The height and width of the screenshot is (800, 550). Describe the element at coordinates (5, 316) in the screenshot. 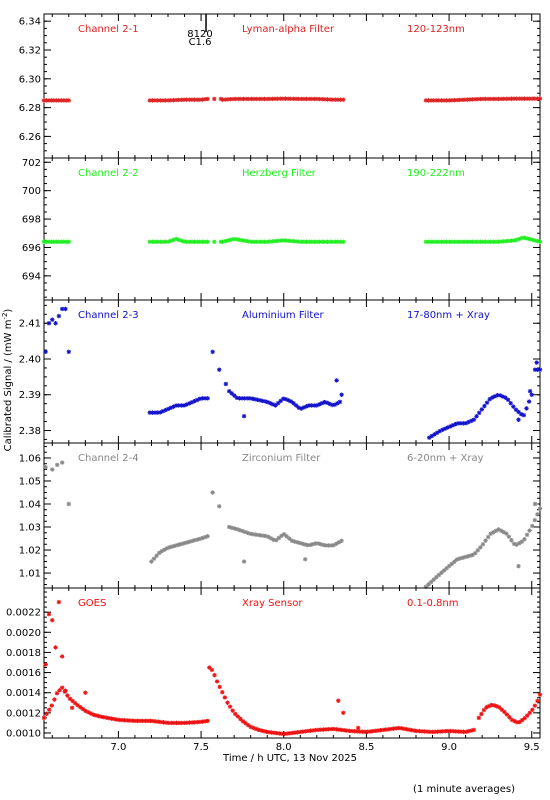

I see `y-axis-label-exponent: -2` at that location.